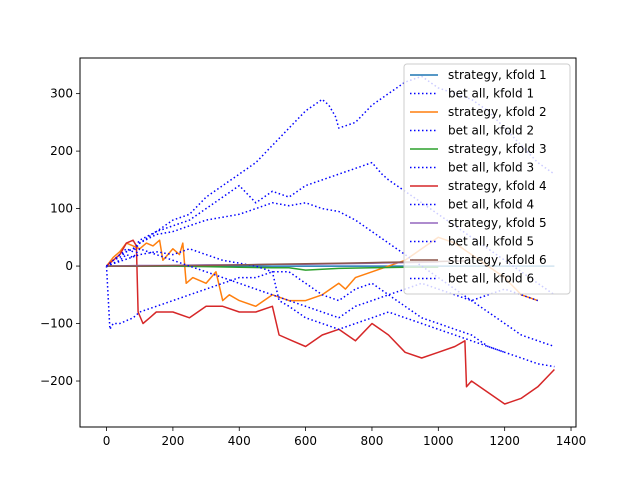  Describe the element at coordinates (60, 237) in the screenshot. I see `y-axis: −200 −100 0 100 200 300` at that location.